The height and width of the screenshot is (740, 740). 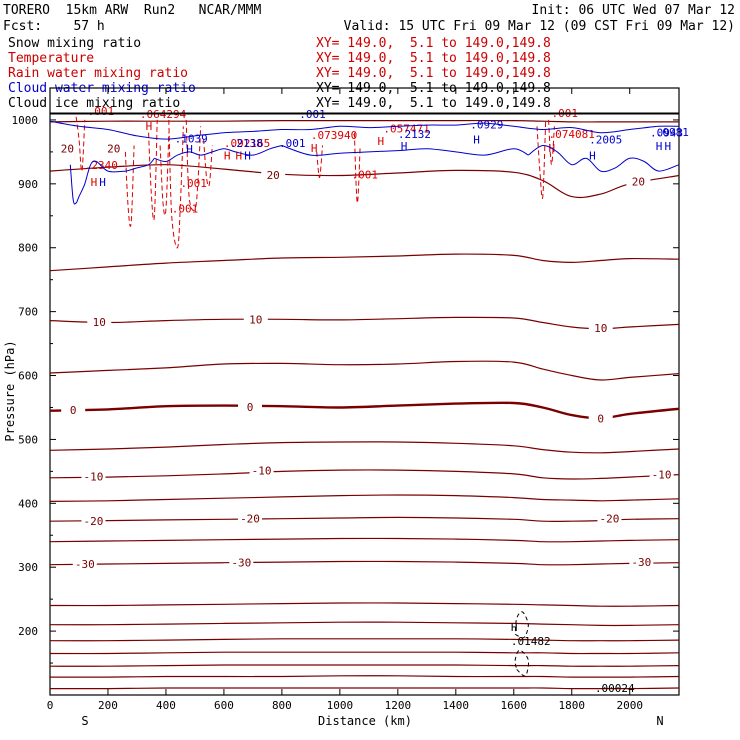 I want to click on legend-rain-xy: XY= 149.0, 5.1 to 149.0,149.8, so click(x=433, y=73).